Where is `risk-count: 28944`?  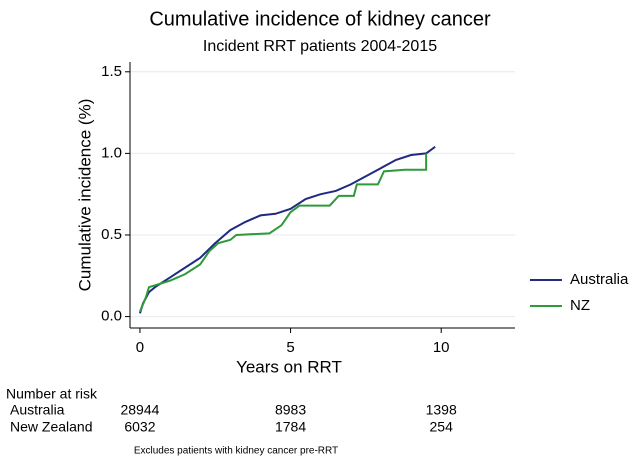
risk-count: 28944 is located at coordinates (139, 410).